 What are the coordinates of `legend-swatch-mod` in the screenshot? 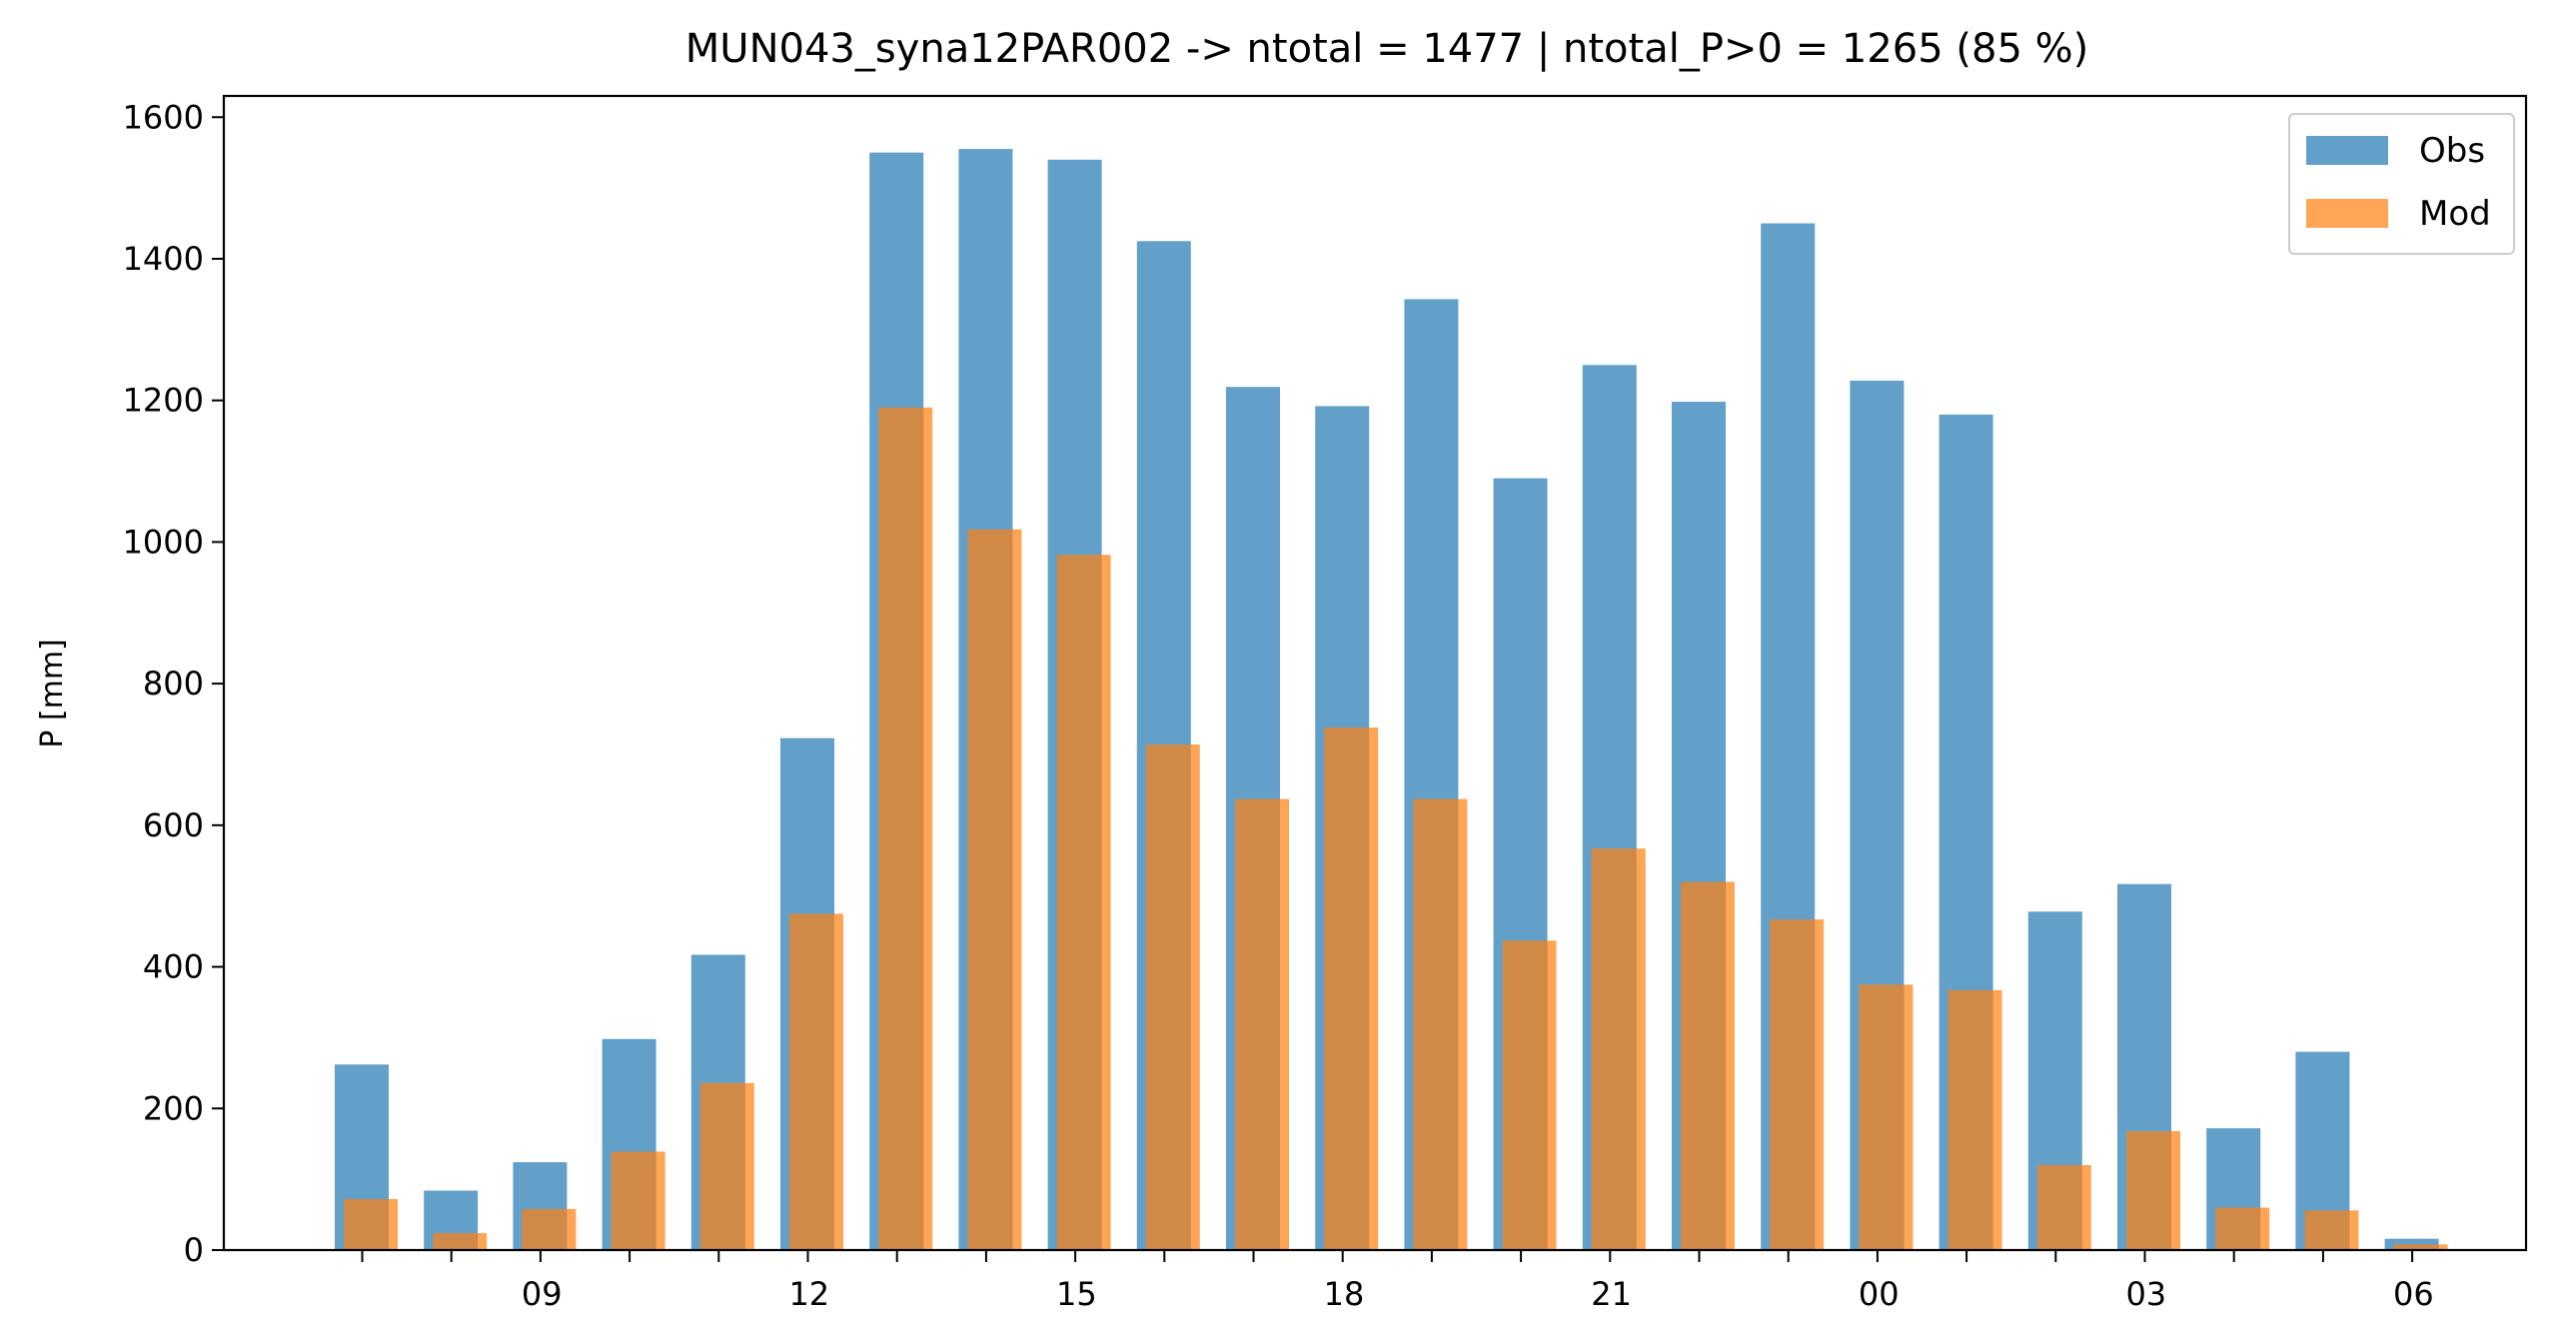 It's located at (2347, 213).